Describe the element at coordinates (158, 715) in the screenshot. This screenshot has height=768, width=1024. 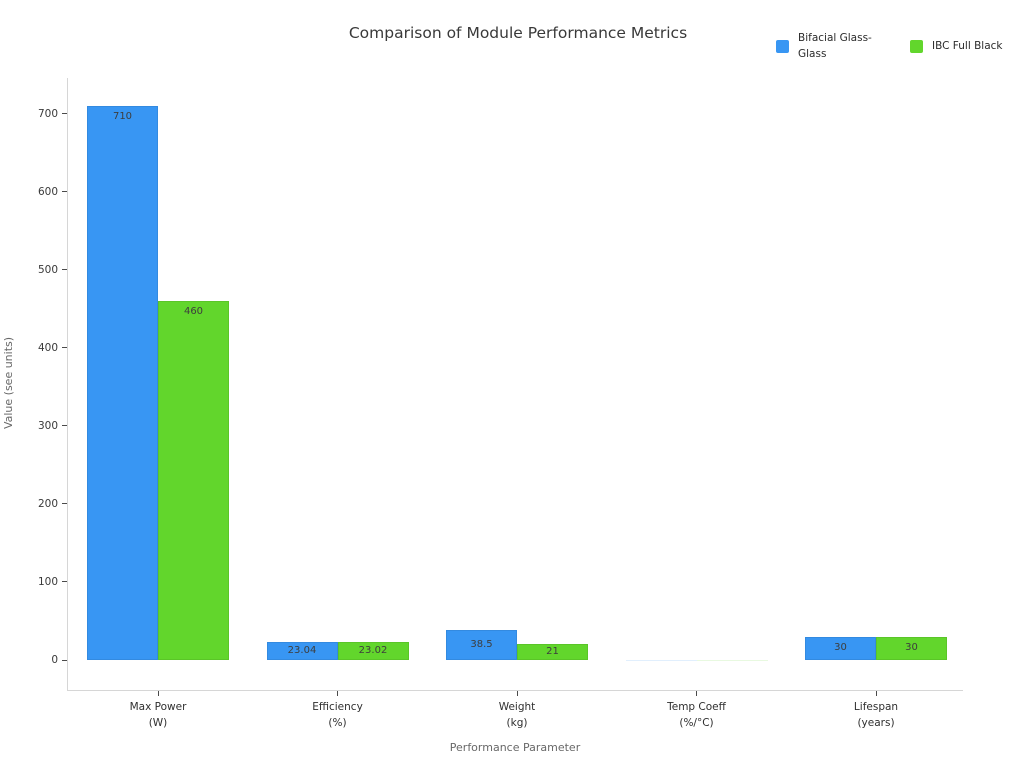
I see `x-tick-label: Max Power (W)` at that location.